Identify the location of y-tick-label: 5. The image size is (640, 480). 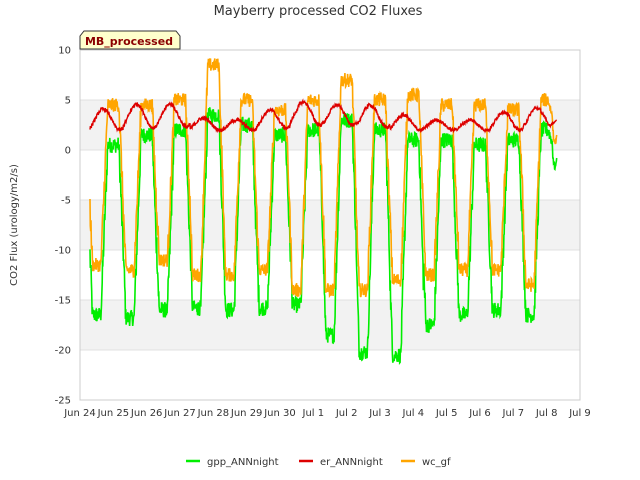
(68, 101).